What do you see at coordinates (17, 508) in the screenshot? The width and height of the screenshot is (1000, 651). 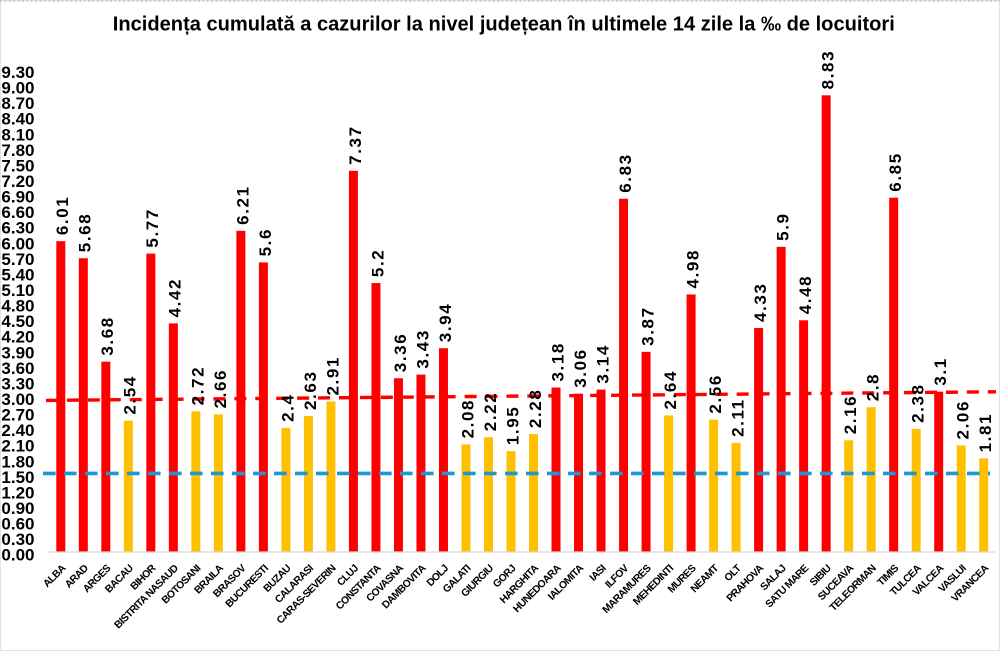 I see `svg-text: 0.90` at bounding box center [17, 508].